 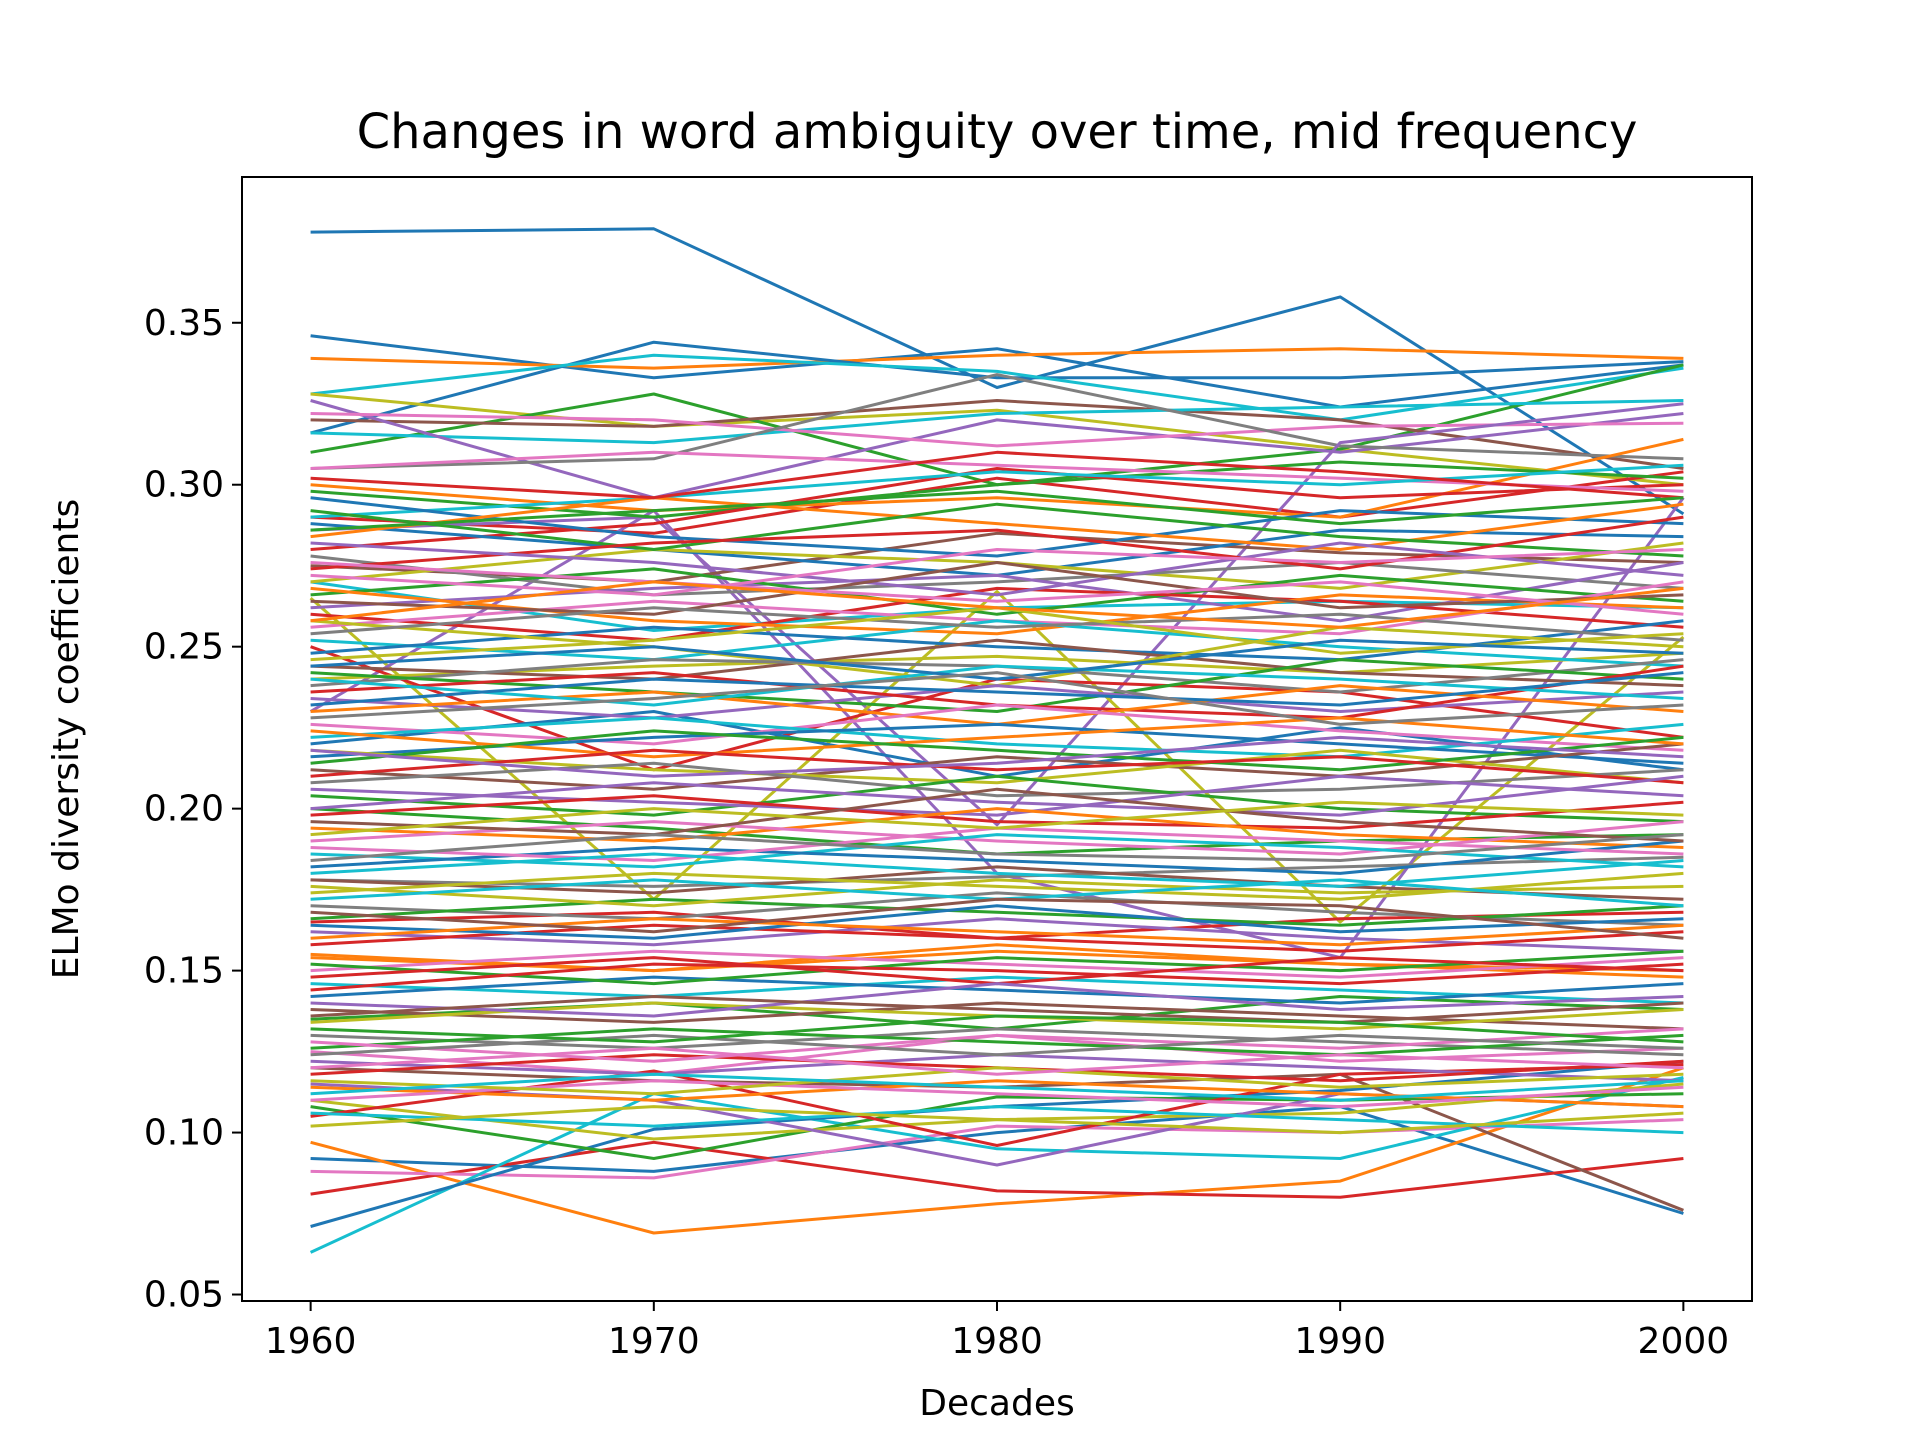 What do you see at coordinates (184, 323) in the screenshot?
I see `y-tick-label: 0.35` at bounding box center [184, 323].